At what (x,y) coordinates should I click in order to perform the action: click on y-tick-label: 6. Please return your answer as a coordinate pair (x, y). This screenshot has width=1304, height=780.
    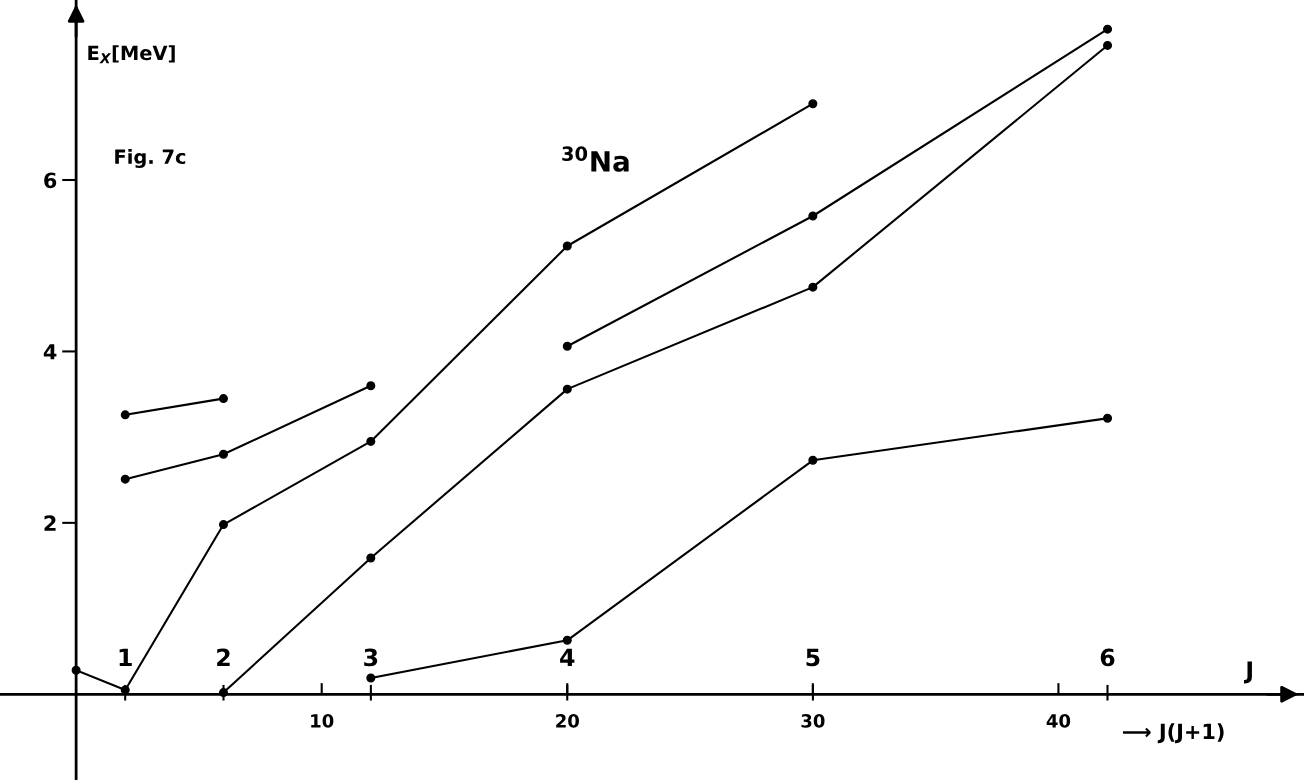
    Looking at the image, I should click on (50, 180).